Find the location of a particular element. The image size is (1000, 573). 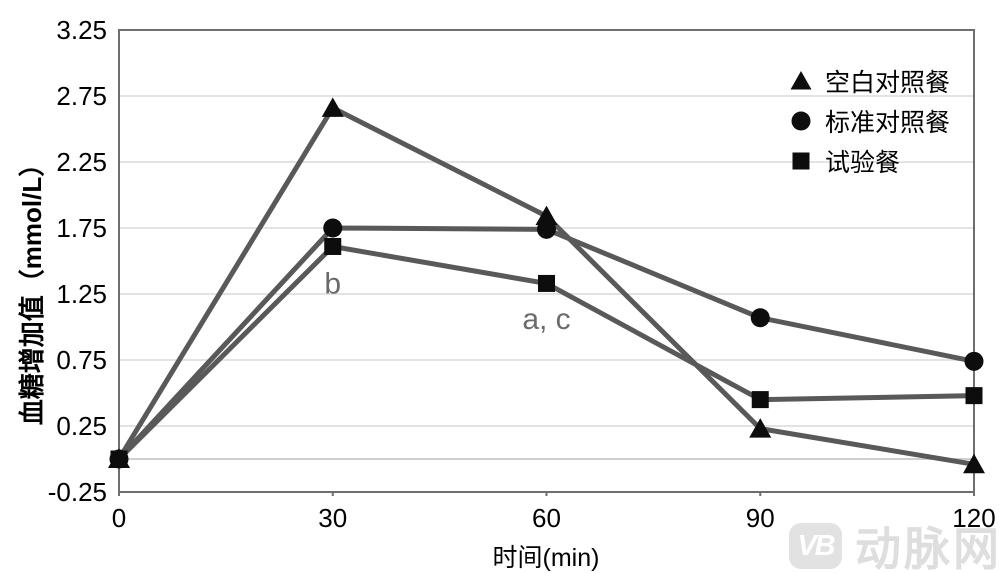

y-tick-label: -0.25 is located at coordinates (77, 492).